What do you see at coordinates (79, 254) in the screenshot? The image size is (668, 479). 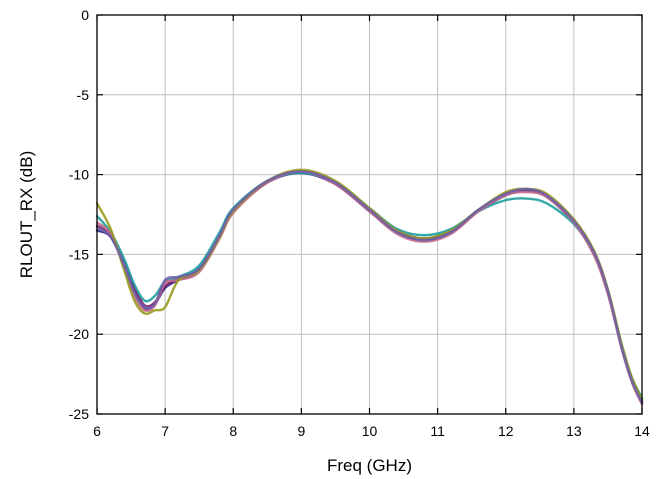 I see `y-tick-label: -15` at bounding box center [79, 254].